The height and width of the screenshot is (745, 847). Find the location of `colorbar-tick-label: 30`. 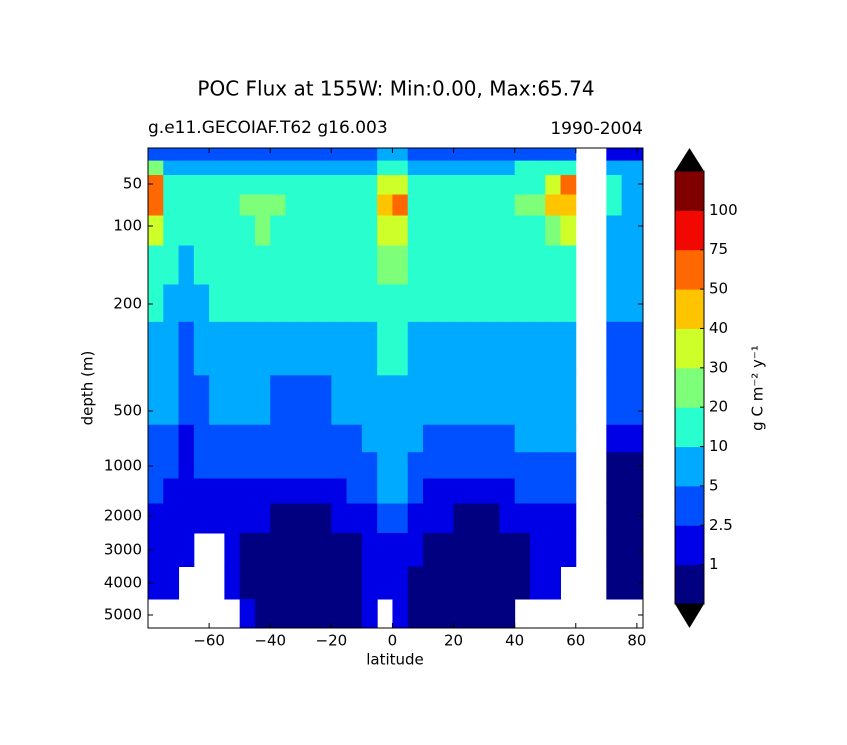

colorbar-tick-label: 30 is located at coordinates (718, 367).